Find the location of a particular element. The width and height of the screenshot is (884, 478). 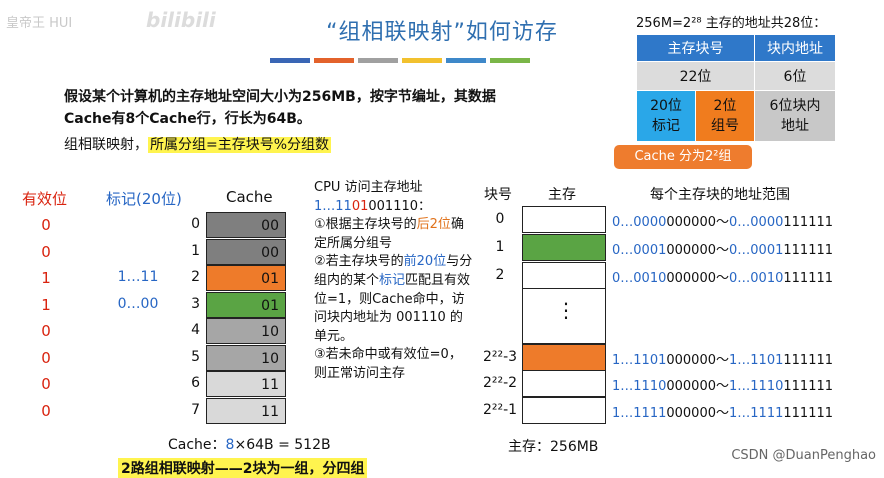

range-r1: 1…1111 is located at coordinates (639, 413).